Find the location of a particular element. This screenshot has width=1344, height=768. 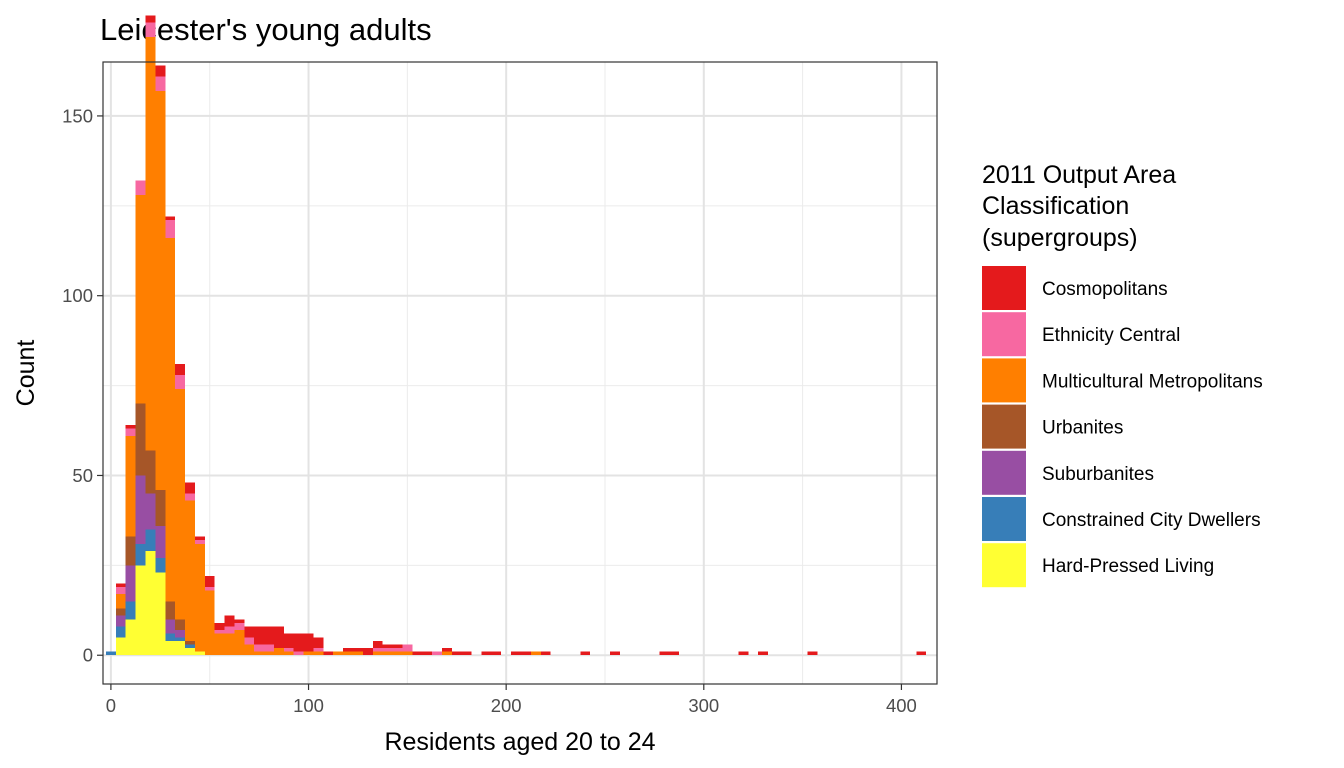

legend-title-line-1: 2011 Output Area is located at coordinates (1079, 175).